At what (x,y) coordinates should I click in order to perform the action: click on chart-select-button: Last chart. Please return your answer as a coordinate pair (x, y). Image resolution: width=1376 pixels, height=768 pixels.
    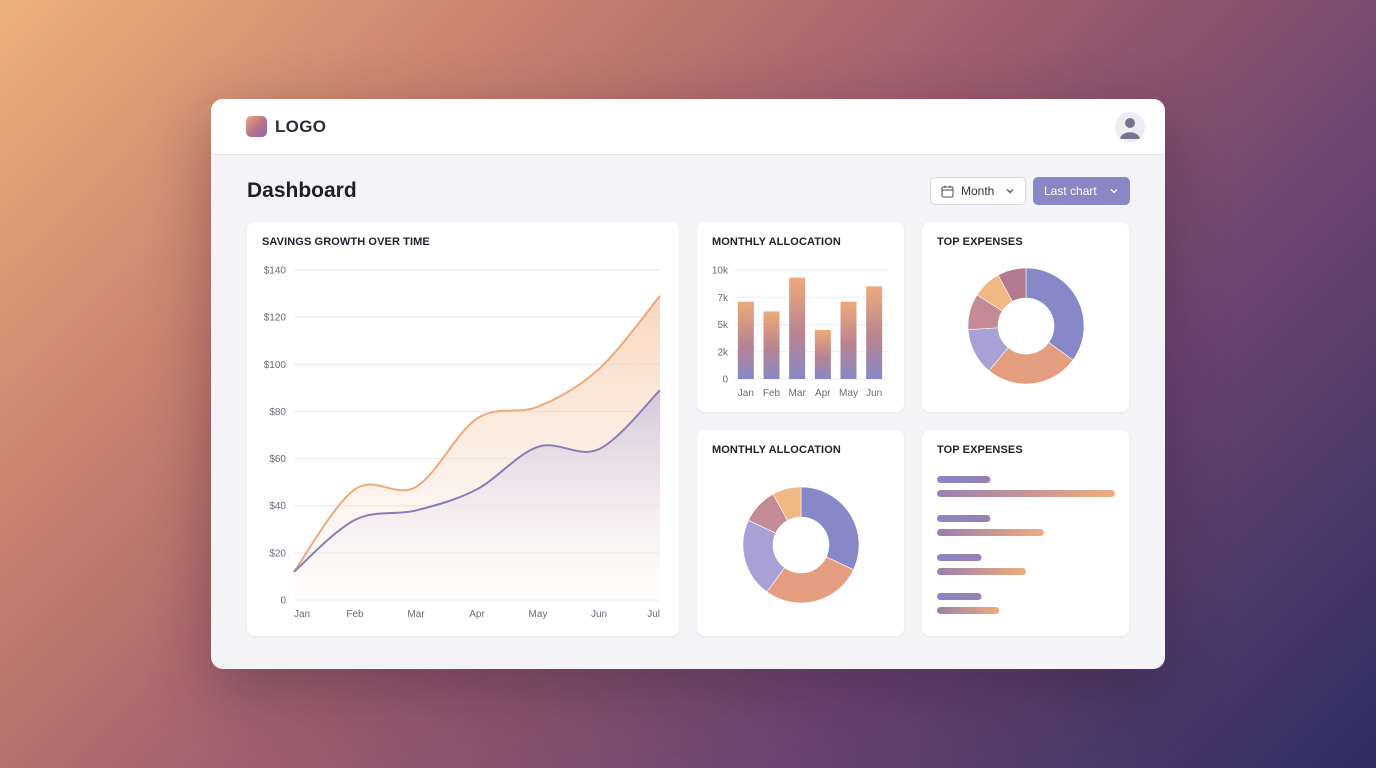
    Looking at the image, I should click on (1081, 191).